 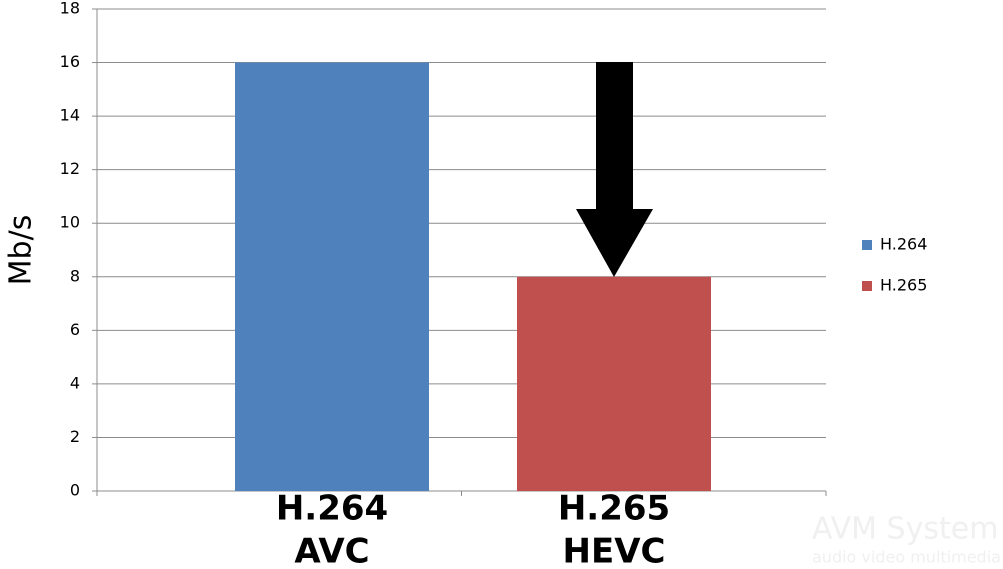 I want to click on y-tick-label: 10, so click(x=70, y=222).